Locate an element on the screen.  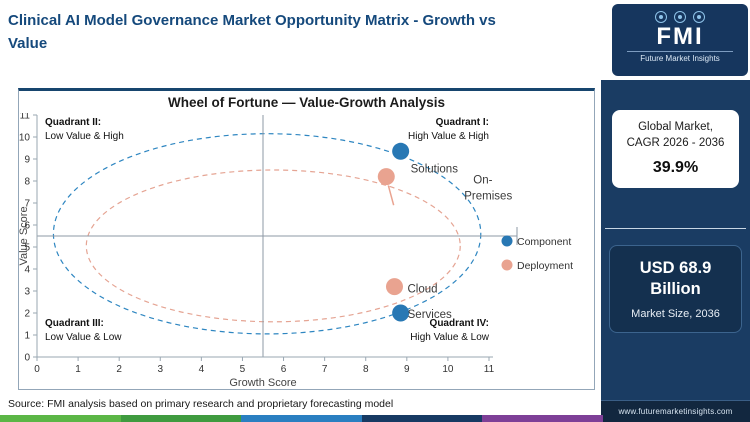
footer-stripe is located at coordinates (301, 418).